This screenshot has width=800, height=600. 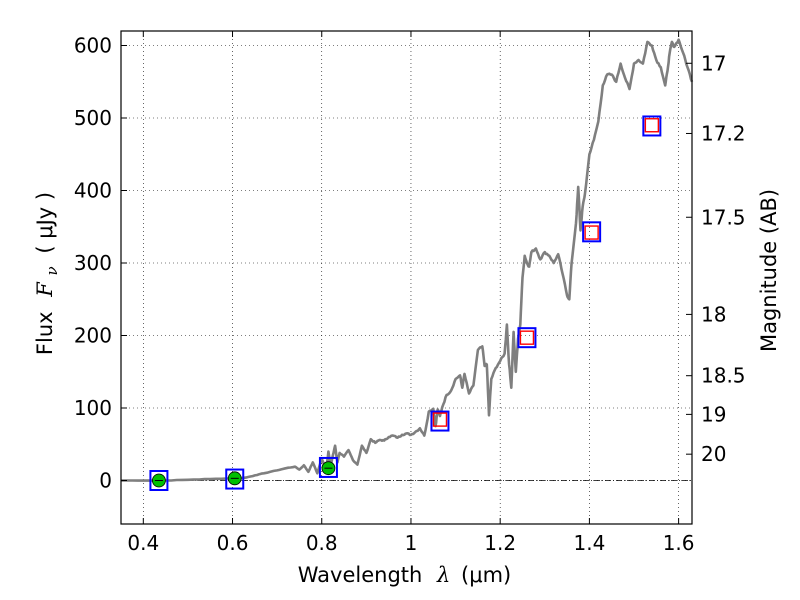 What do you see at coordinates (723, 133) in the screenshot?
I see `right-tick-label: 17.2` at bounding box center [723, 133].